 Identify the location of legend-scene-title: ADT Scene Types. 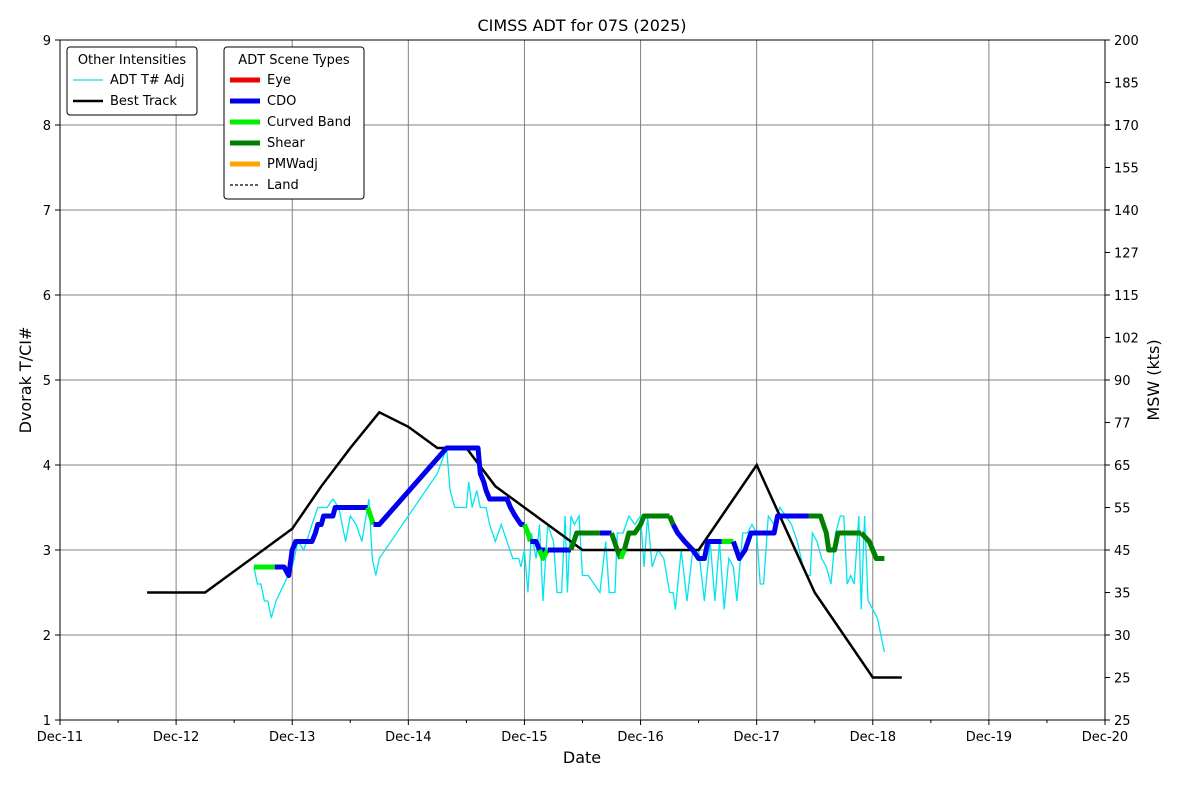
(294, 60).